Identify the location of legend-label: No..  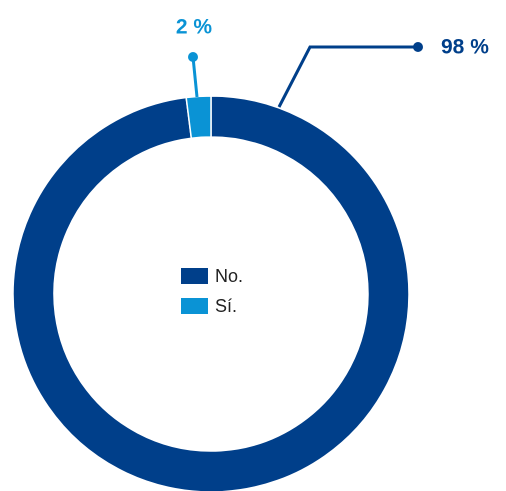
(229, 276).